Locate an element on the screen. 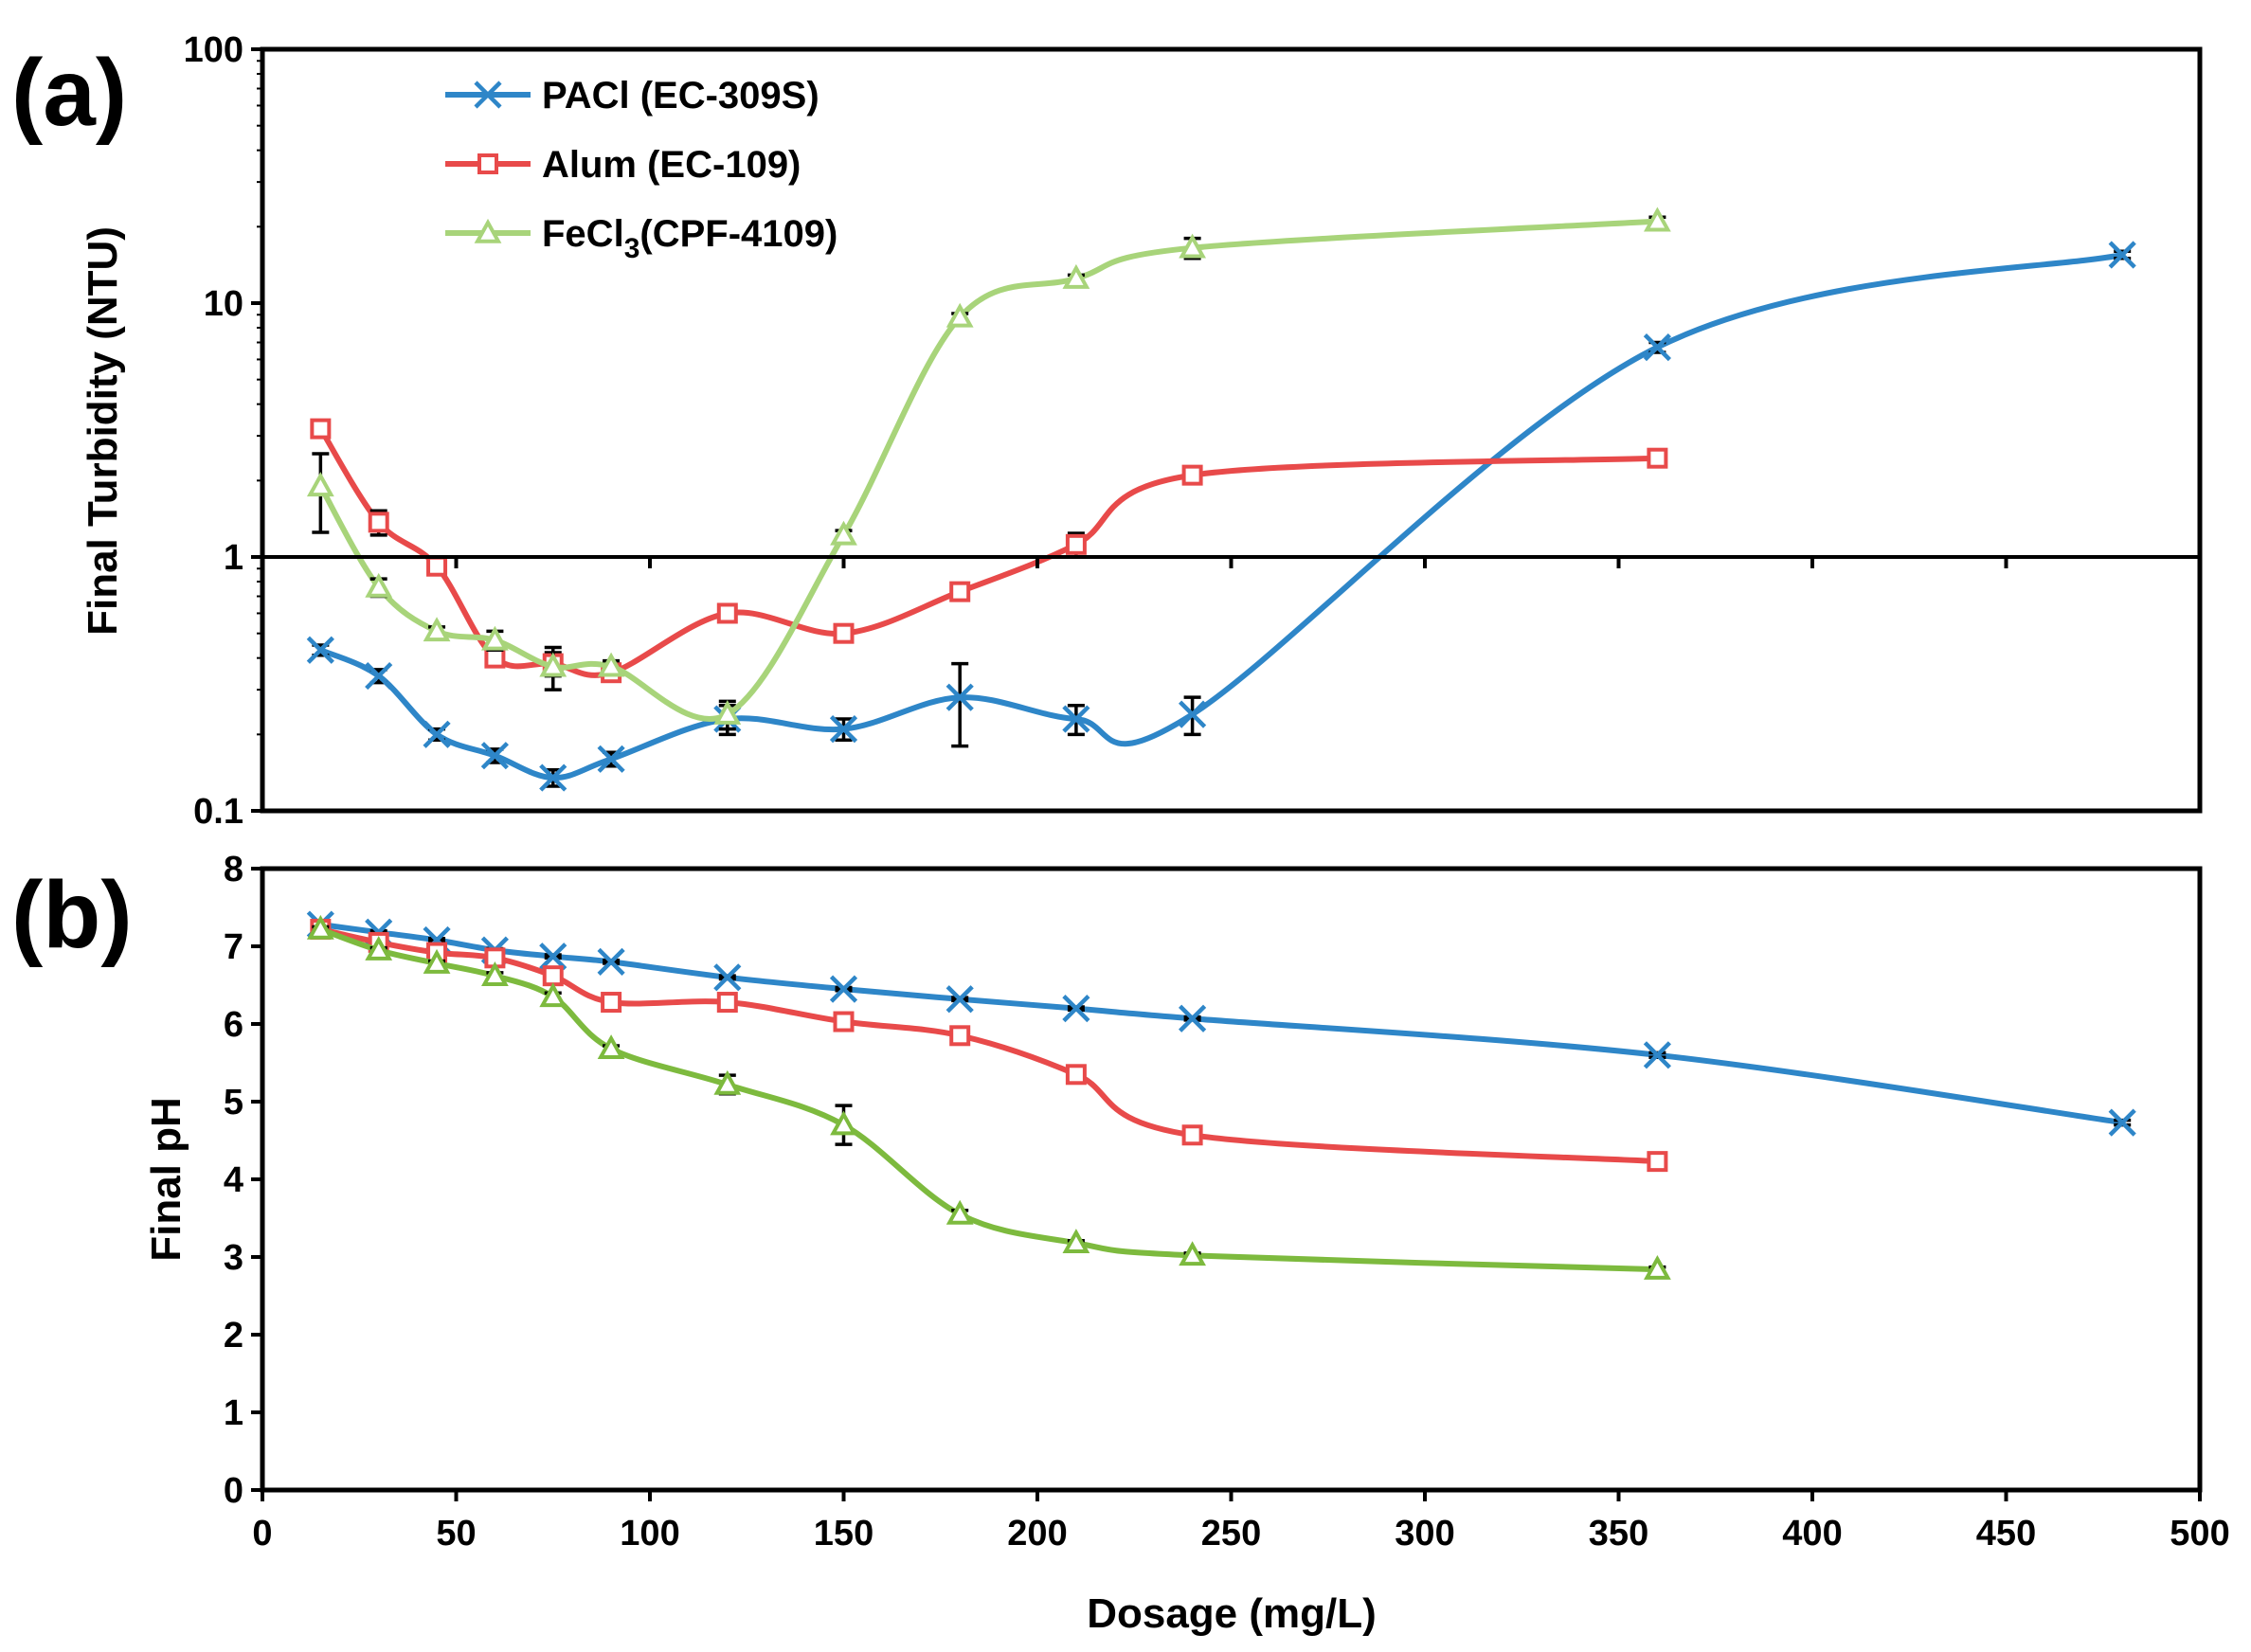 This screenshot has width=2251, height=1652. x-axis-title: Dosage (mg/L) is located at coordinates (1232, 1613).